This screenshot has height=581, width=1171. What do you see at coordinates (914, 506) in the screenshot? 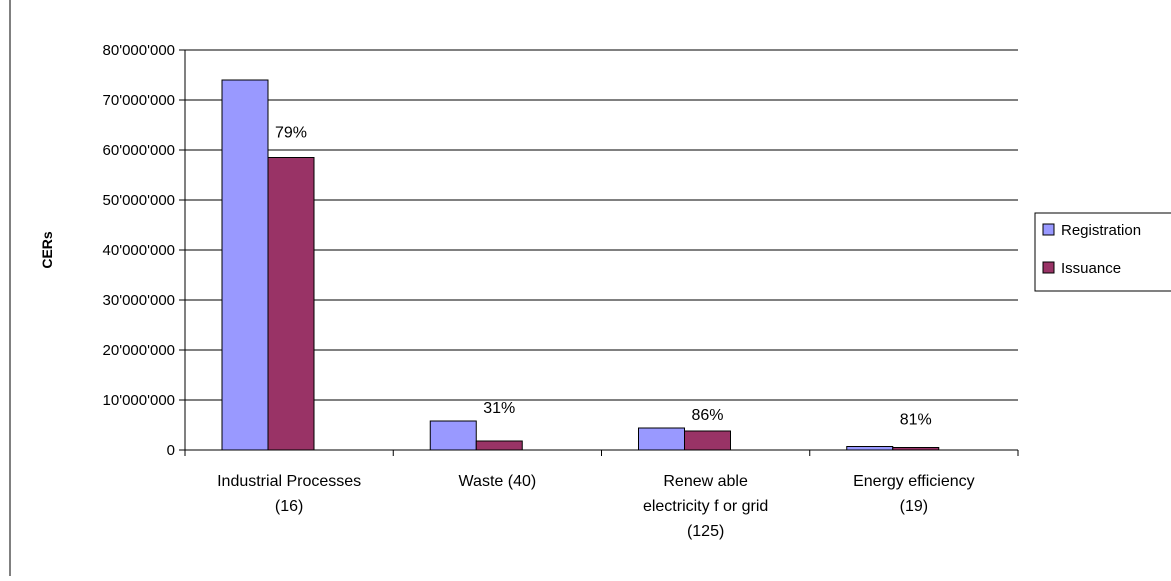
I see `x-tick-label: (19)` at bounding box center [914, 506].